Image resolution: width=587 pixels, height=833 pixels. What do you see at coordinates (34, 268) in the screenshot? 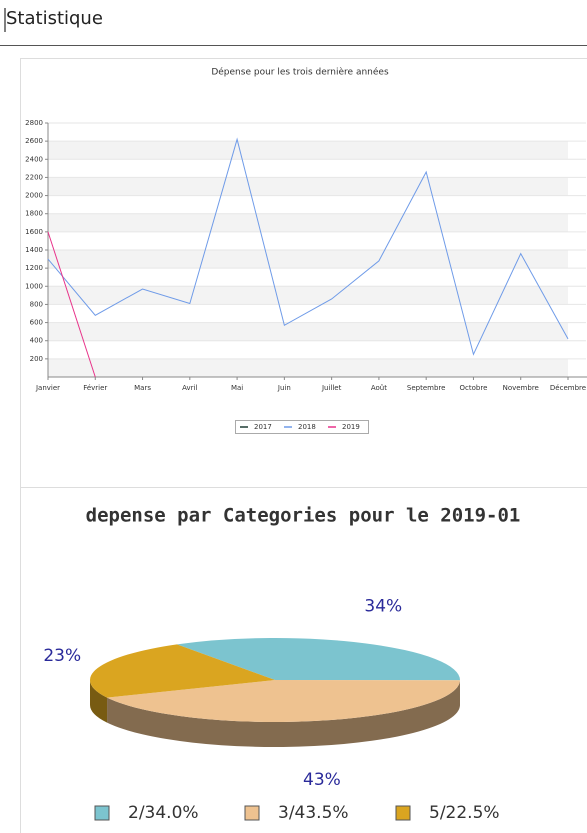
I see `y-tick-label: 1200` at bounding box center [34, 268].